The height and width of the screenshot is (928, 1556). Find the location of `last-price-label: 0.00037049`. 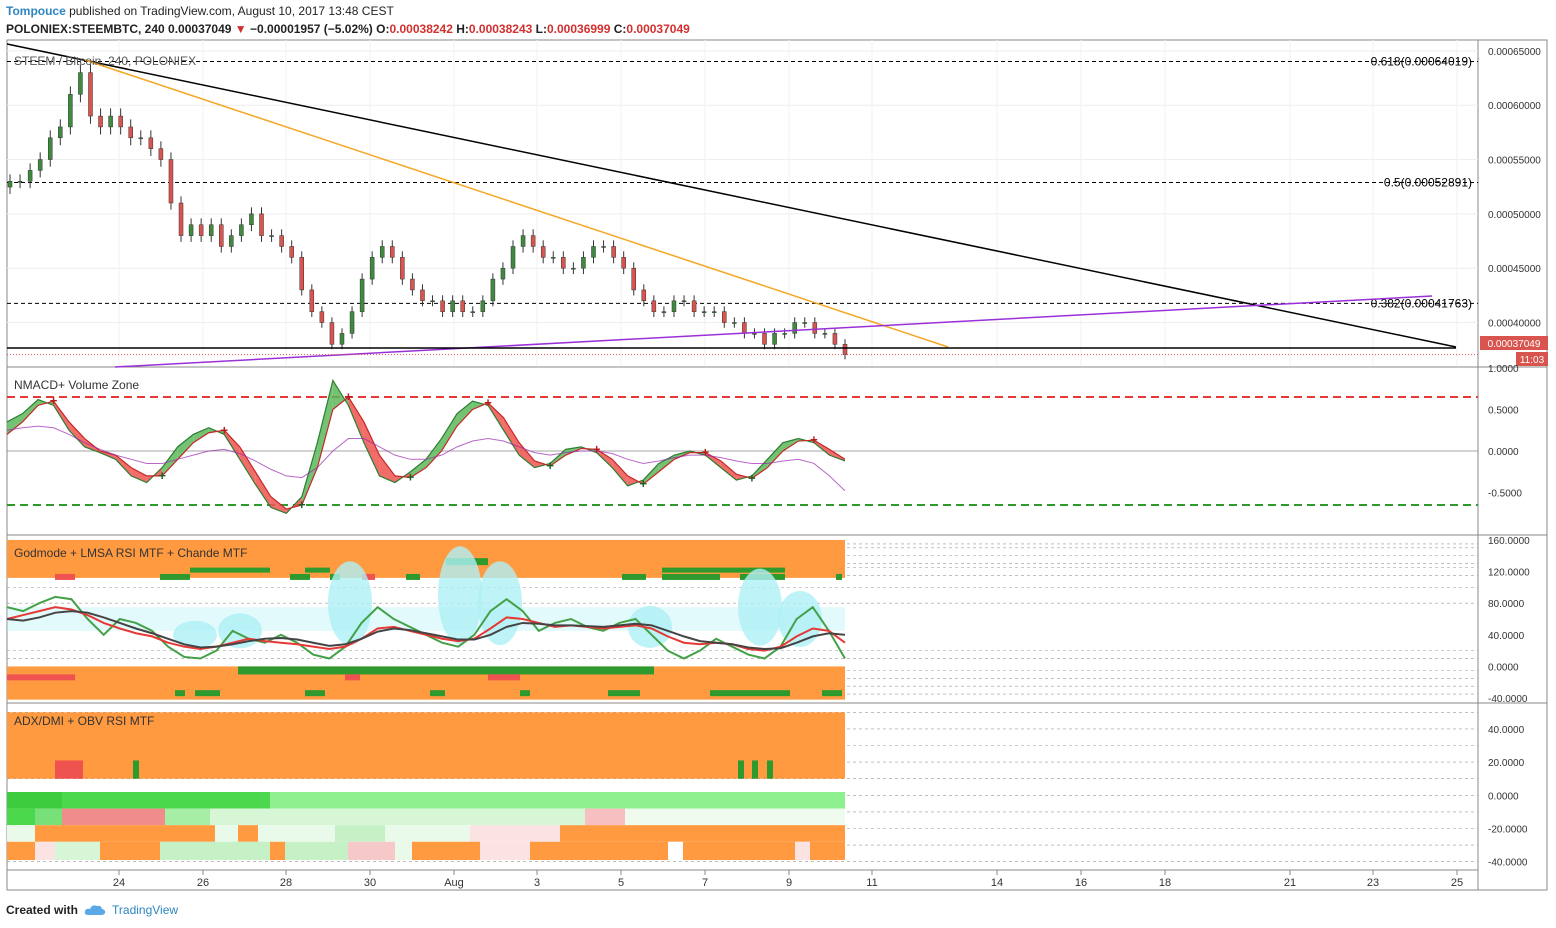

last-price-label: 0.00037049 is located at coordinates (1514, 344).